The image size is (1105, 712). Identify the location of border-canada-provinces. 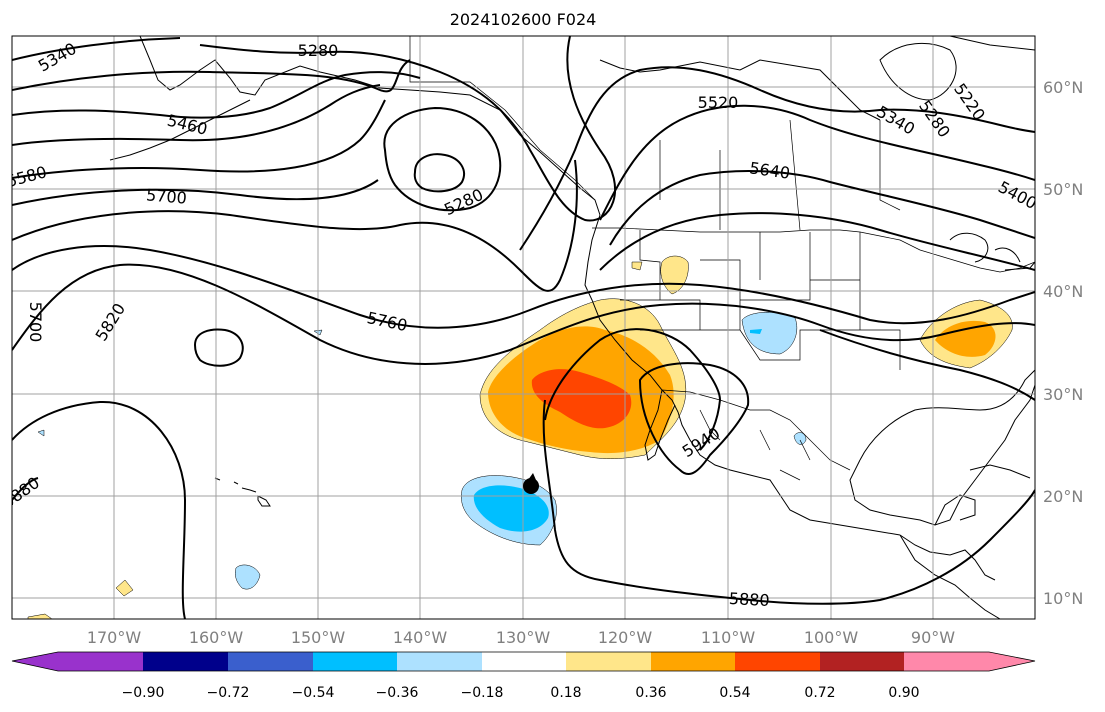
(780, 175).